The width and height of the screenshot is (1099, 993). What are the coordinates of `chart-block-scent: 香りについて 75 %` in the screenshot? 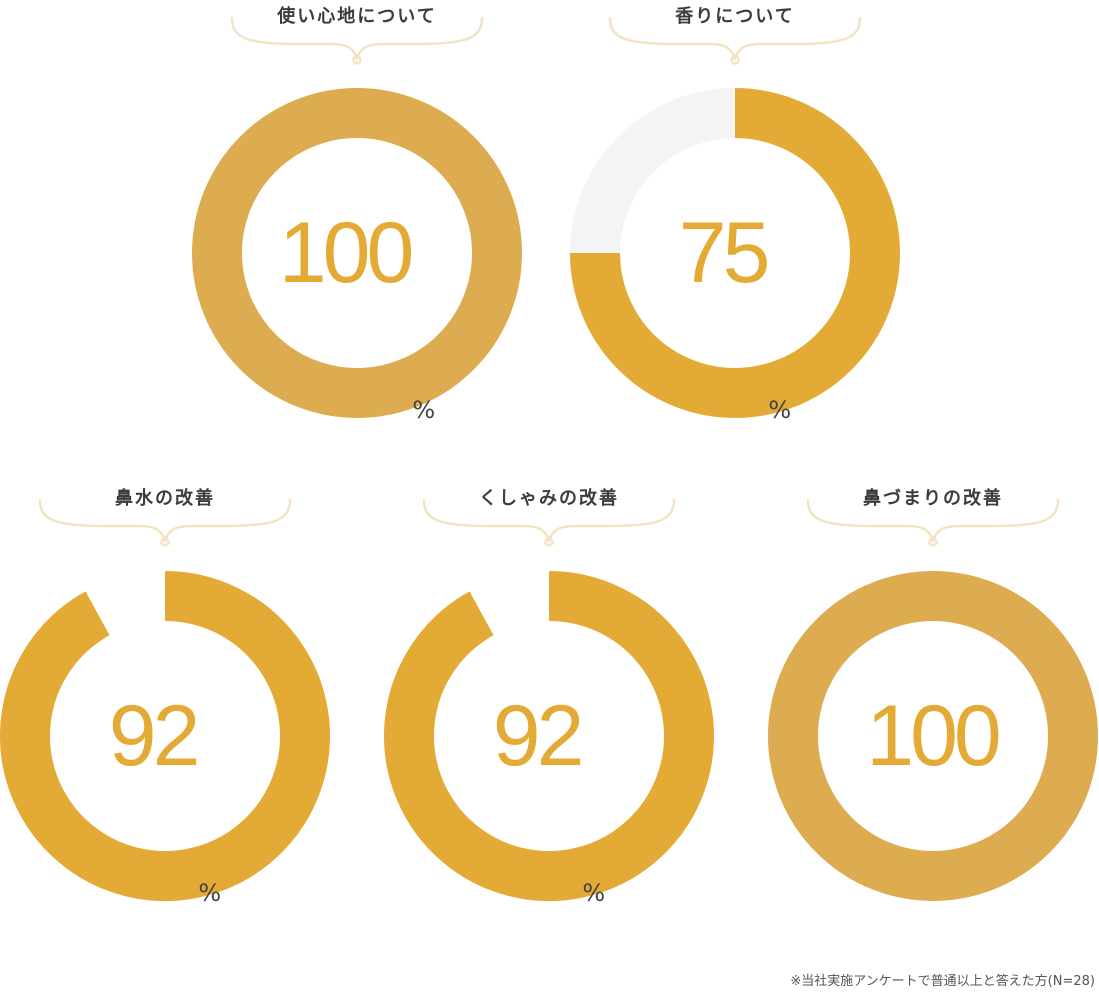 It's located at (735, 212).